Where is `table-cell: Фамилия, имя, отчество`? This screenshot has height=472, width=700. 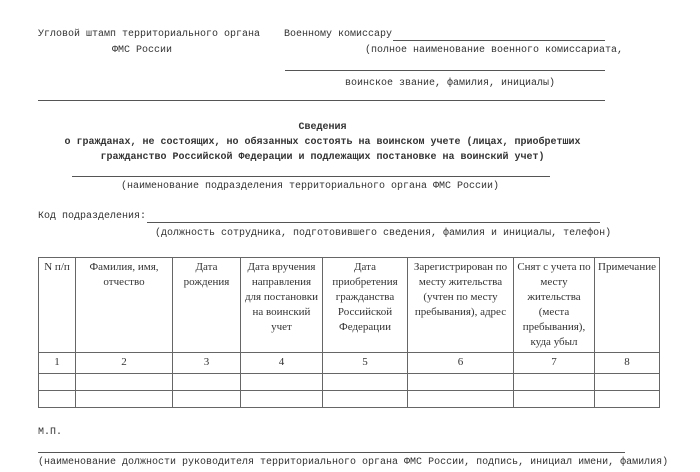 table-cell: Фамилия, имя, отчество is located at coordinates (124, 305).